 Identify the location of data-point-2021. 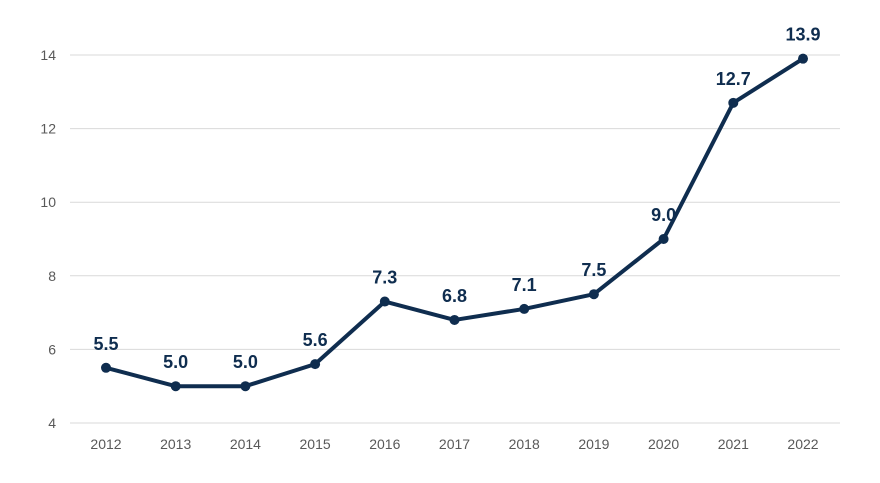
(733, 102).